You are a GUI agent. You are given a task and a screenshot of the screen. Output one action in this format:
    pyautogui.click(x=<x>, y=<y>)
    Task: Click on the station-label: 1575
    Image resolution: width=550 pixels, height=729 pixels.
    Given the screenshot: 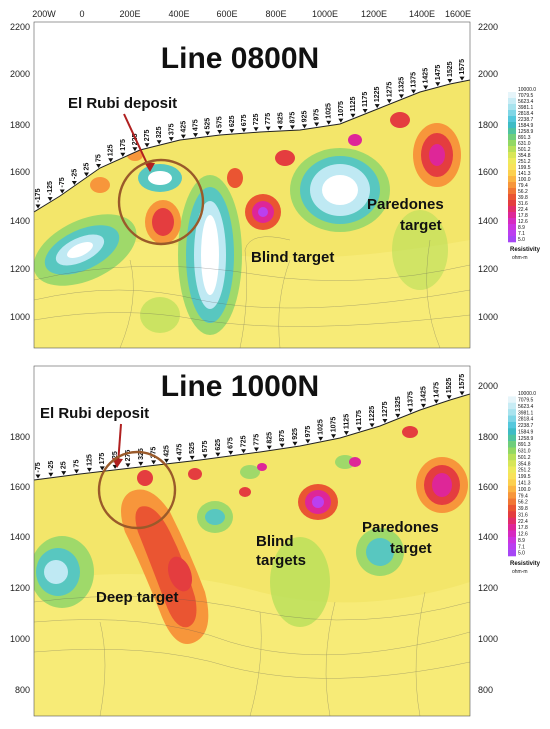 What is the action you would take?
    pyautogui.click(x=462, y=382)
    